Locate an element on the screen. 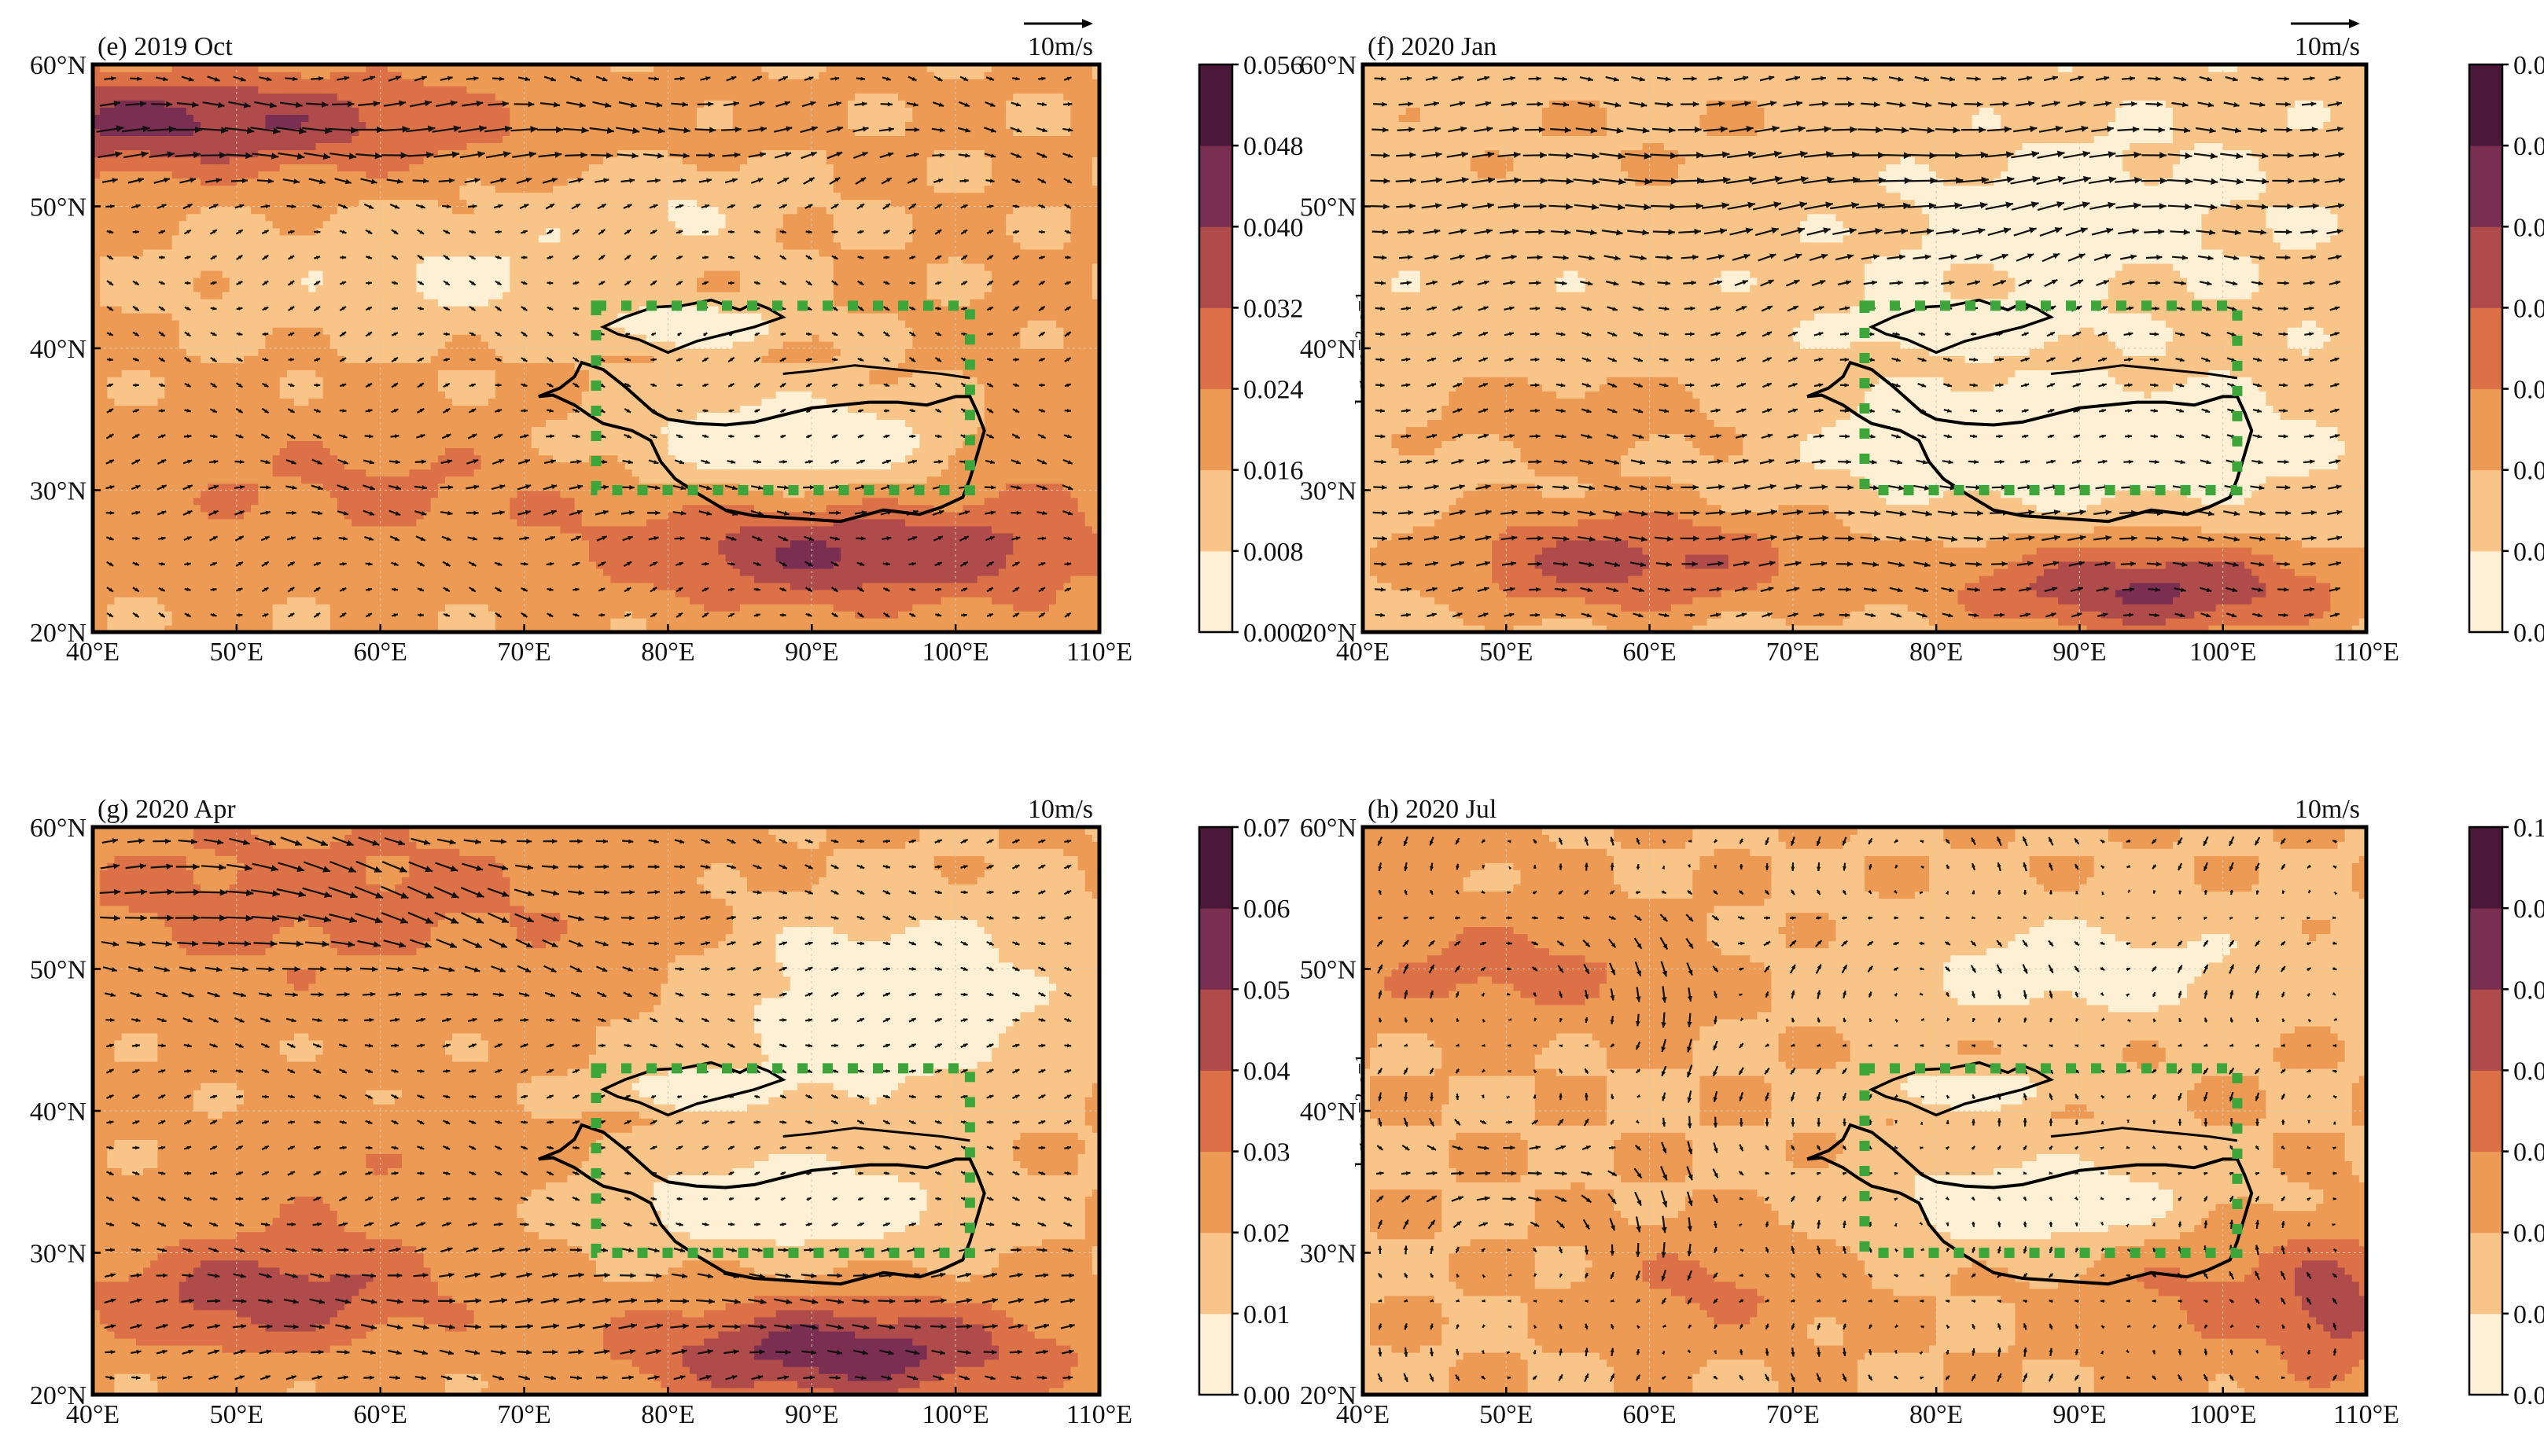 This screenshot has width=2544, height=1456. colorbar-tick-label: 0.04 is located at coordinates (1266, 1071).